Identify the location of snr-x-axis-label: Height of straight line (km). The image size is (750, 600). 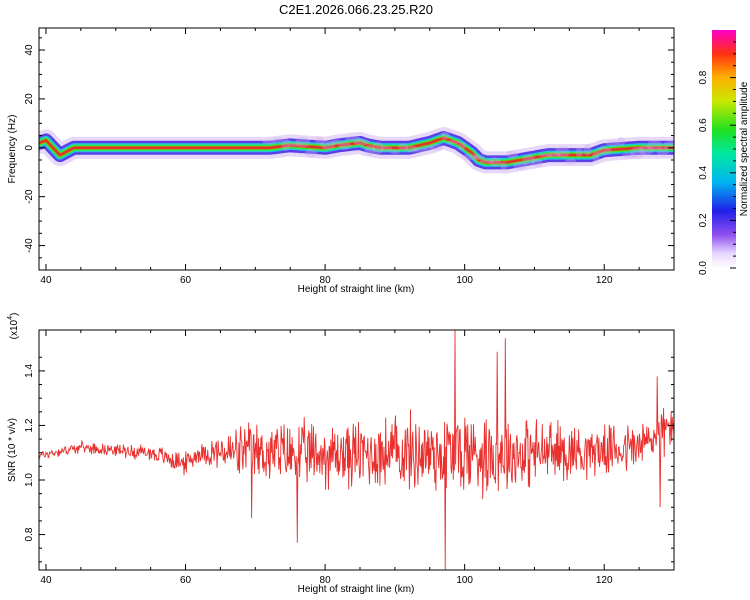
(356, 589).